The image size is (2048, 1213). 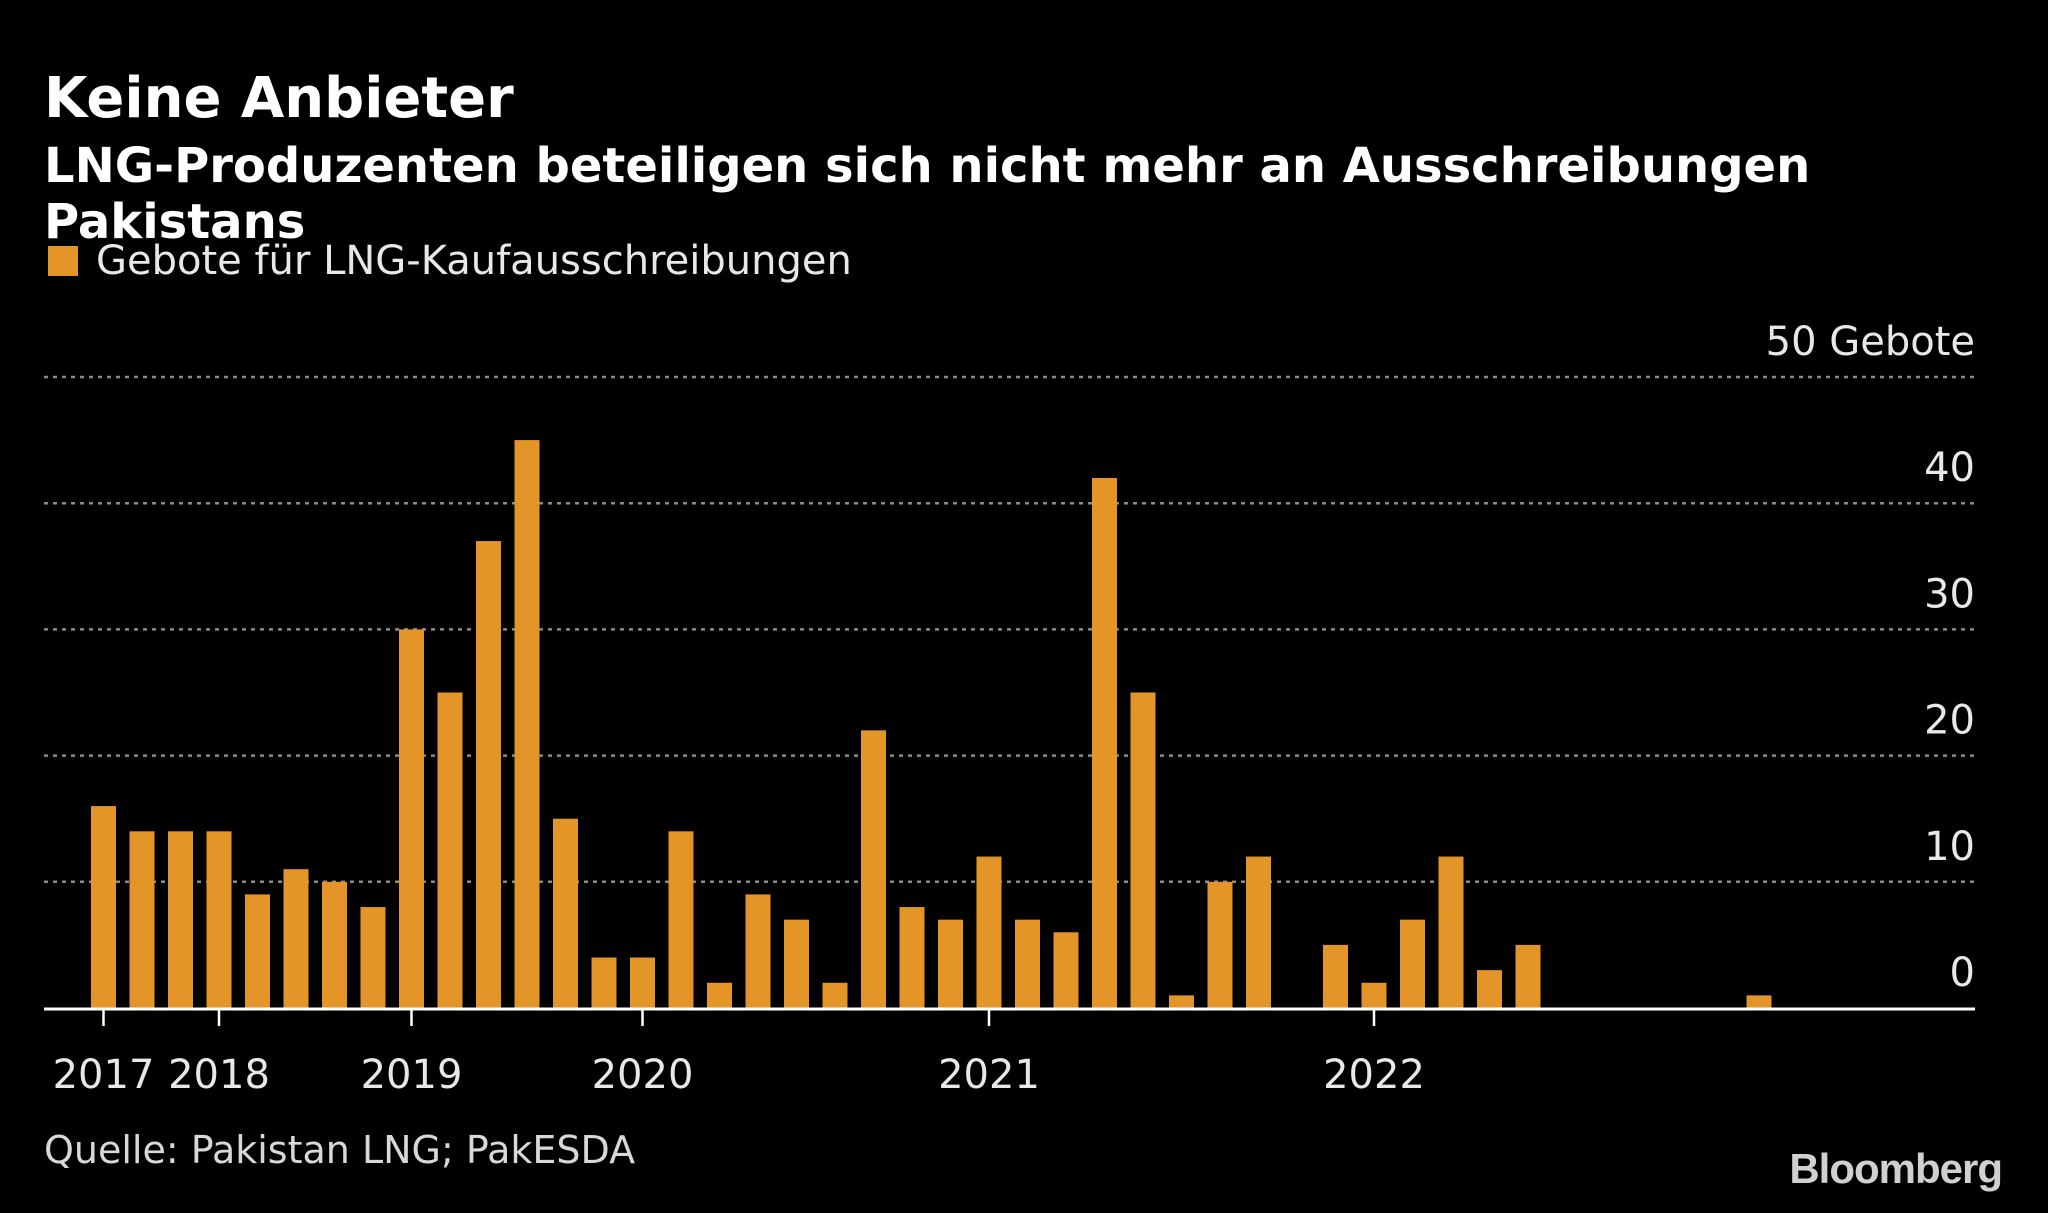 What do you see at coordinates (1870, 342) in the screenshot?
I see `y-tick-label: 50 Gebote` at bounding box center [1870, 342].